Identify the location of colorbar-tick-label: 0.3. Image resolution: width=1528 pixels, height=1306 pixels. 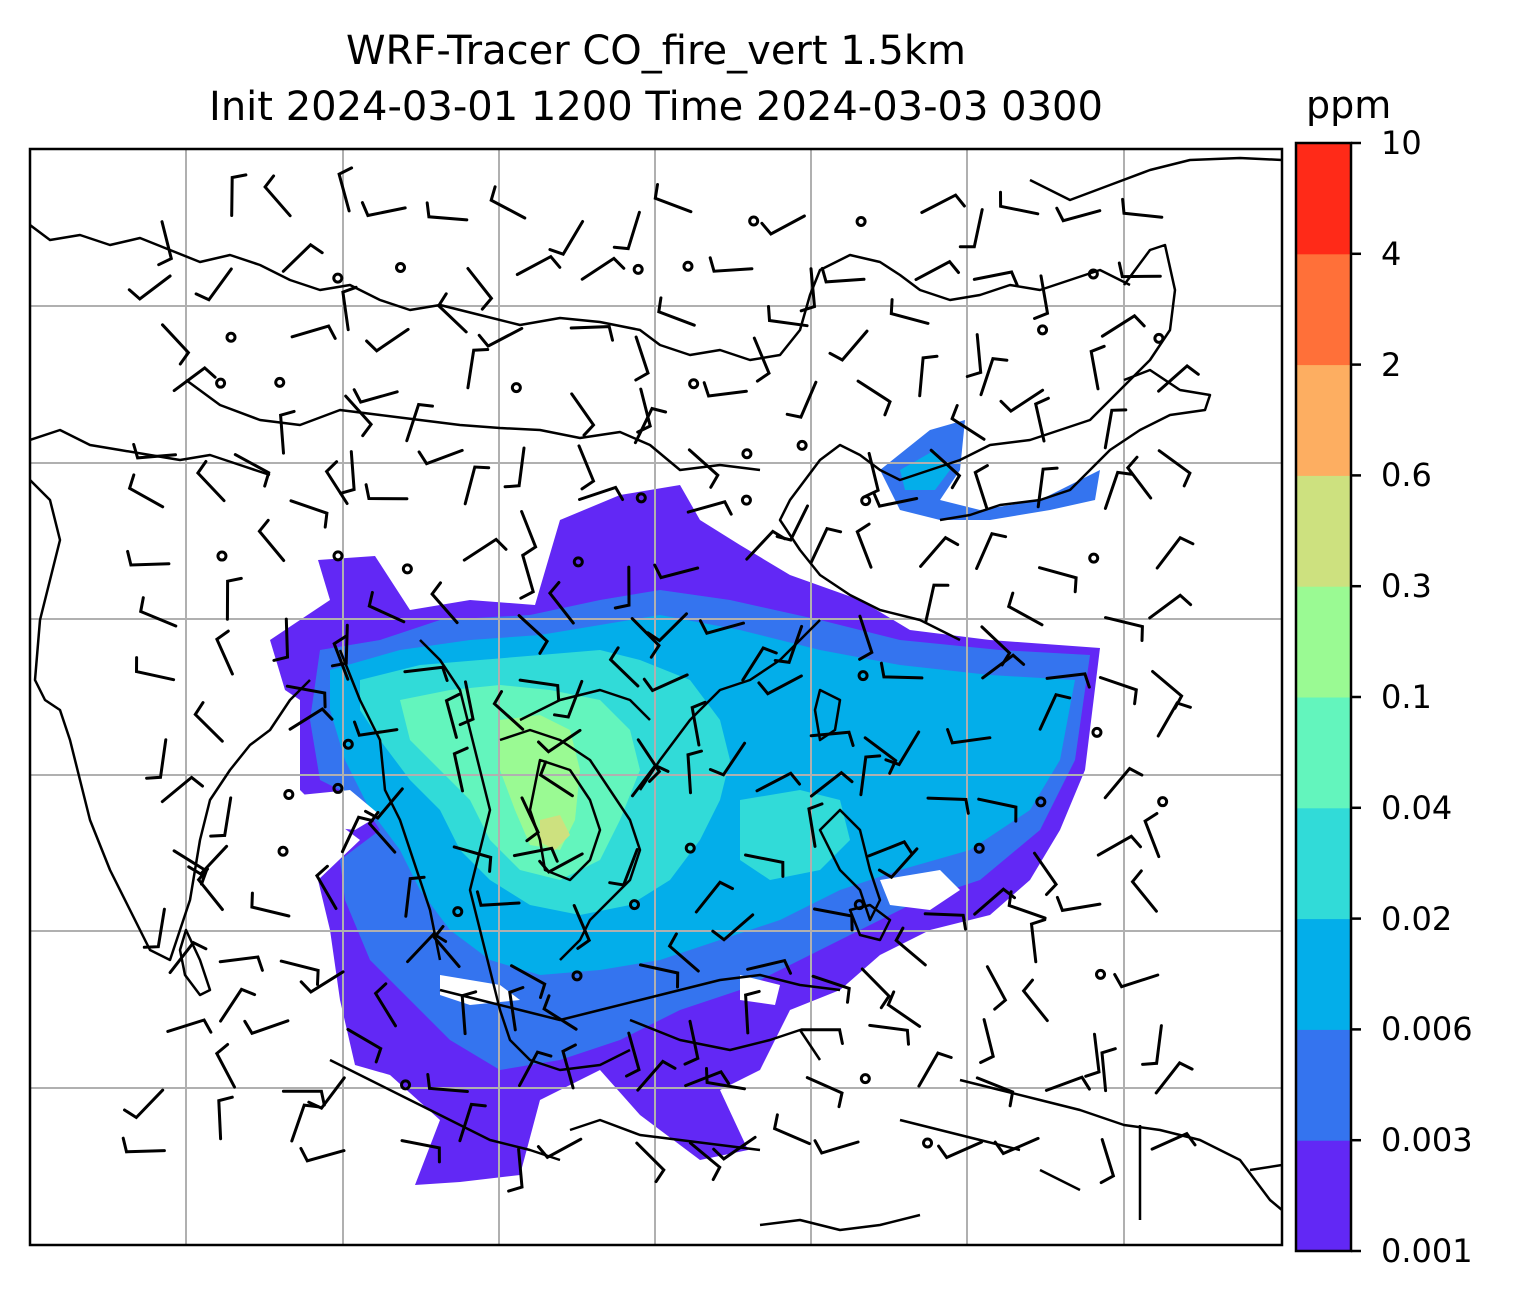
(1406, 586).